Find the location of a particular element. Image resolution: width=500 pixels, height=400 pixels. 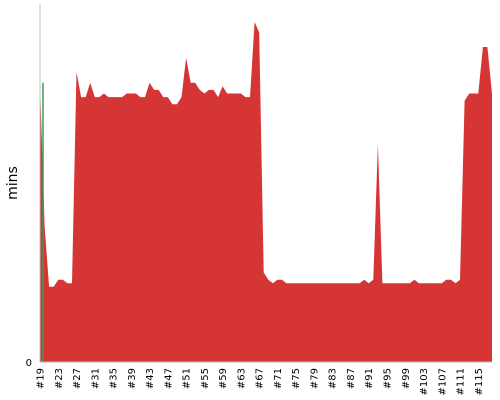

x-tick-label: #87 is located at coordinates (351, 378).